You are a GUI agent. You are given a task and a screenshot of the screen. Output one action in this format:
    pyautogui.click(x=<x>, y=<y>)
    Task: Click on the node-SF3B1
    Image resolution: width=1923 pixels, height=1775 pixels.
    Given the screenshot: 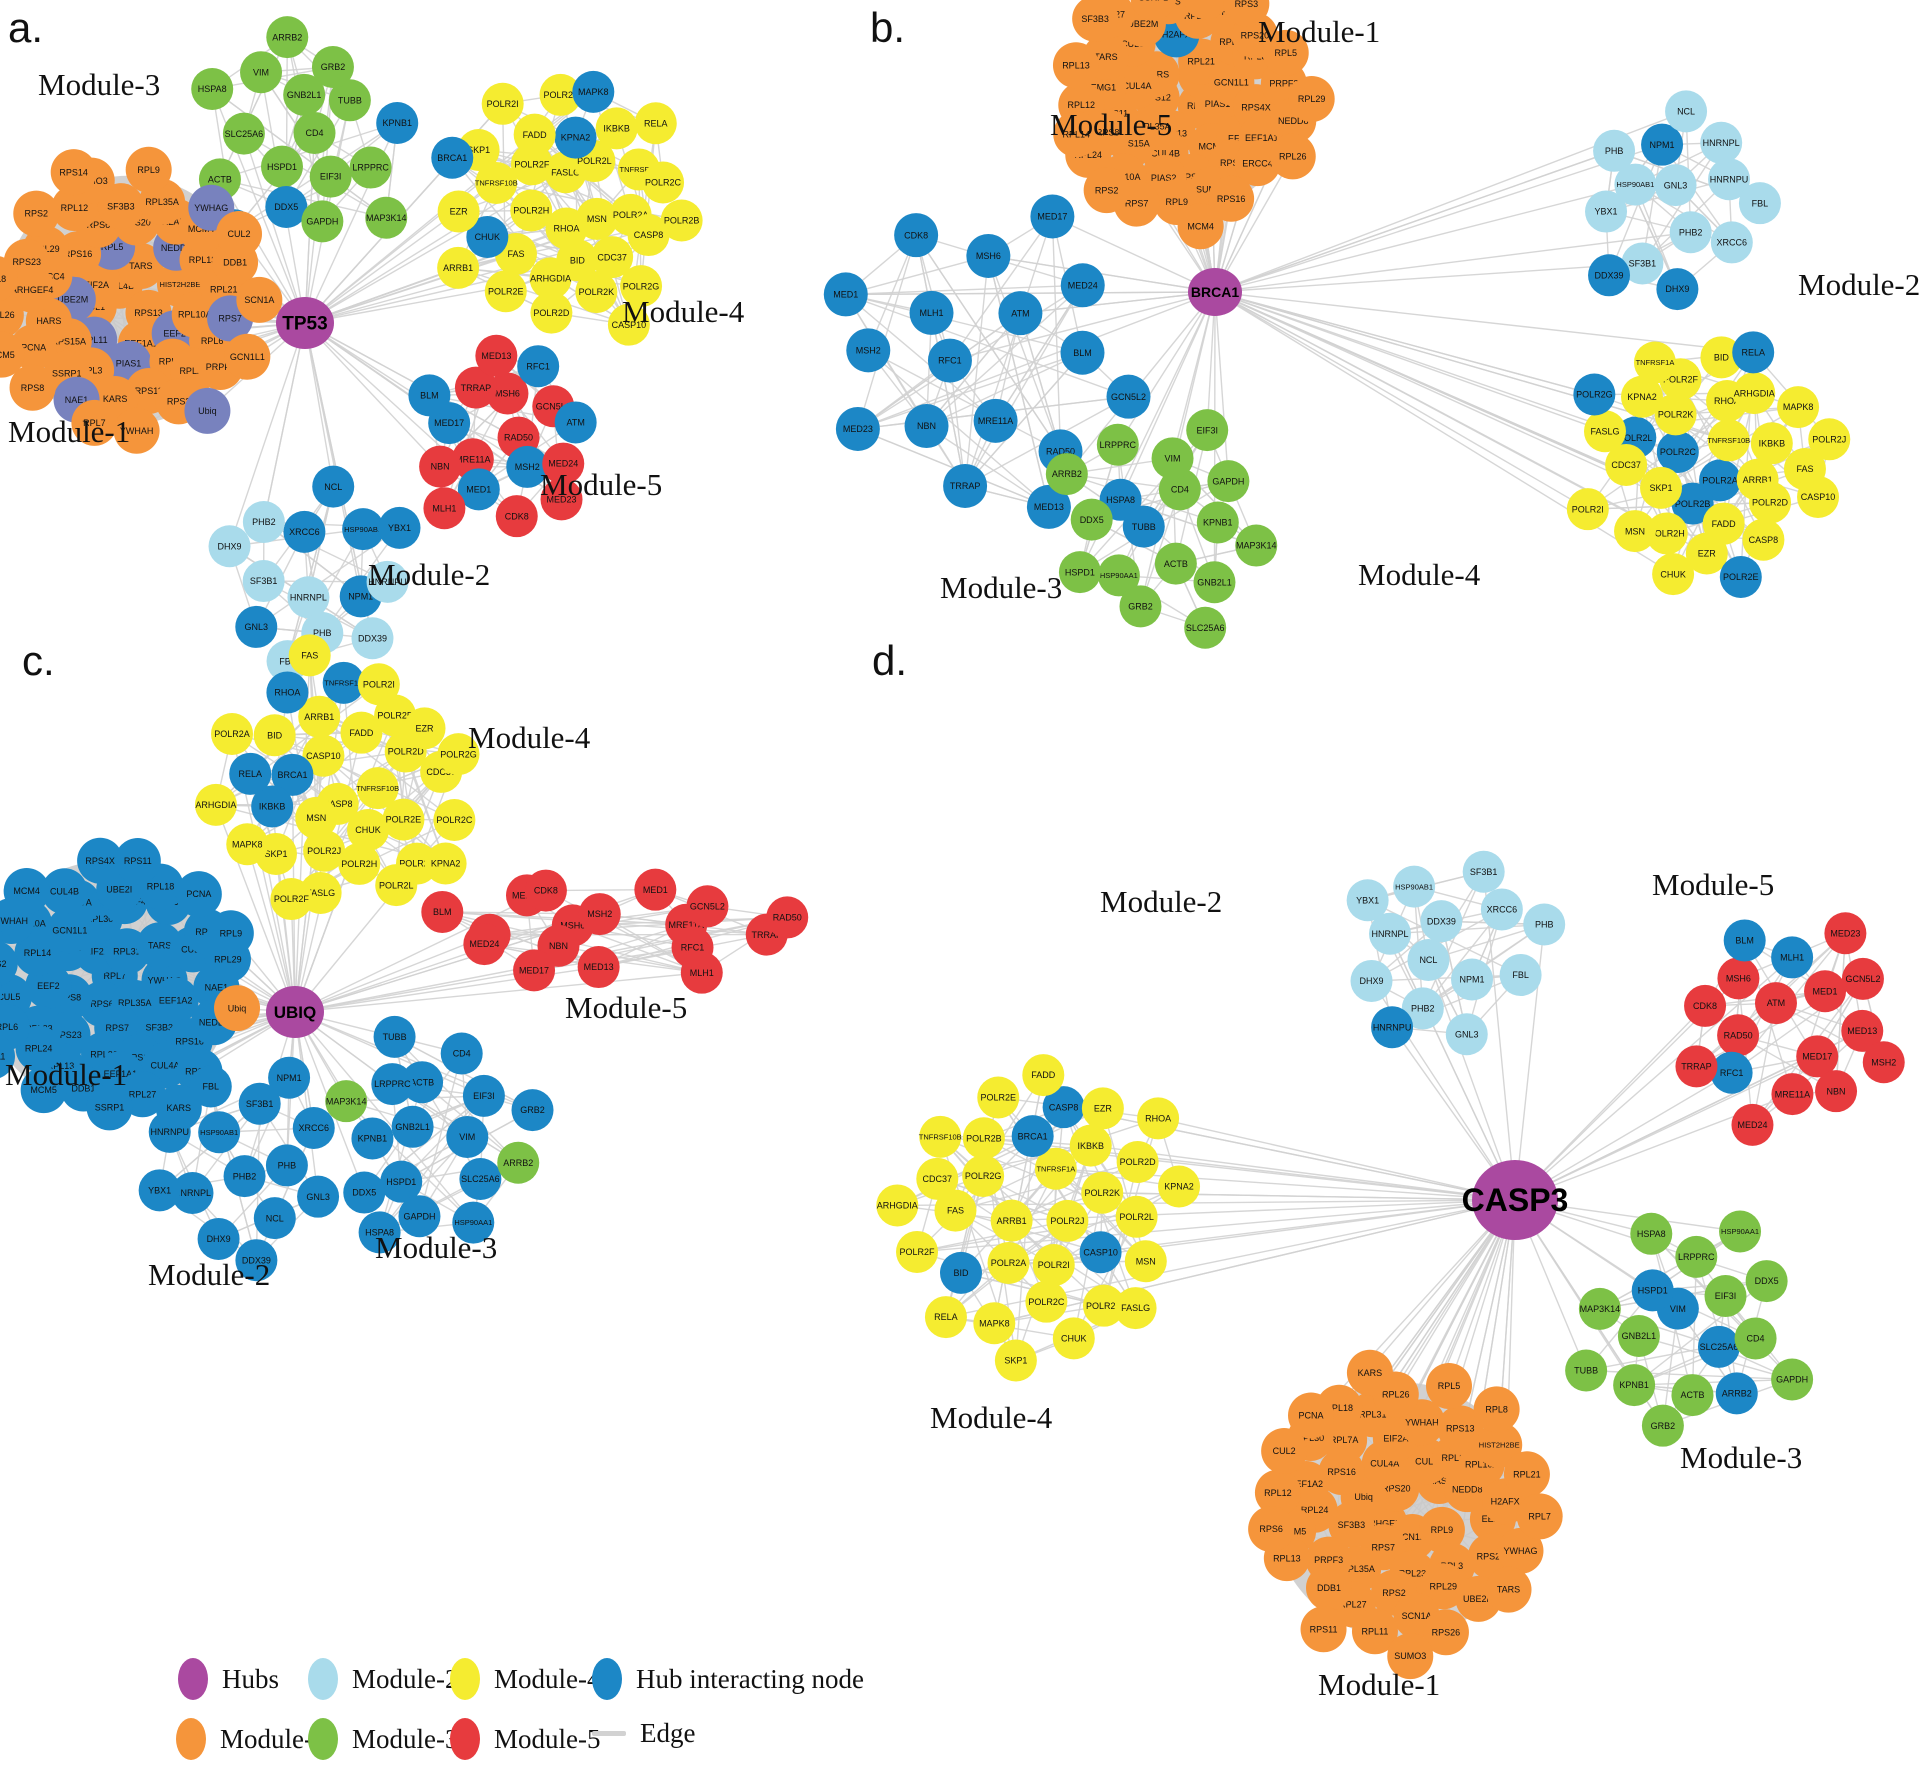 What is the action you would take?
    pyautogui.click(x=259, y=1103)
    